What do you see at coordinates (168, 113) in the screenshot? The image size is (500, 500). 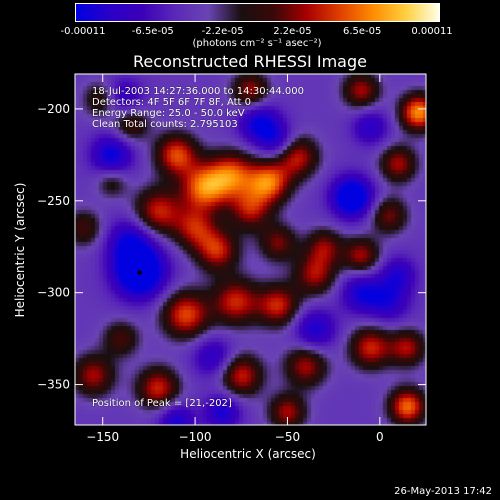 I see `annotation-energy-range: Energy Range: 25.0 - 50.0 keV` at bounding box center [168, 113].